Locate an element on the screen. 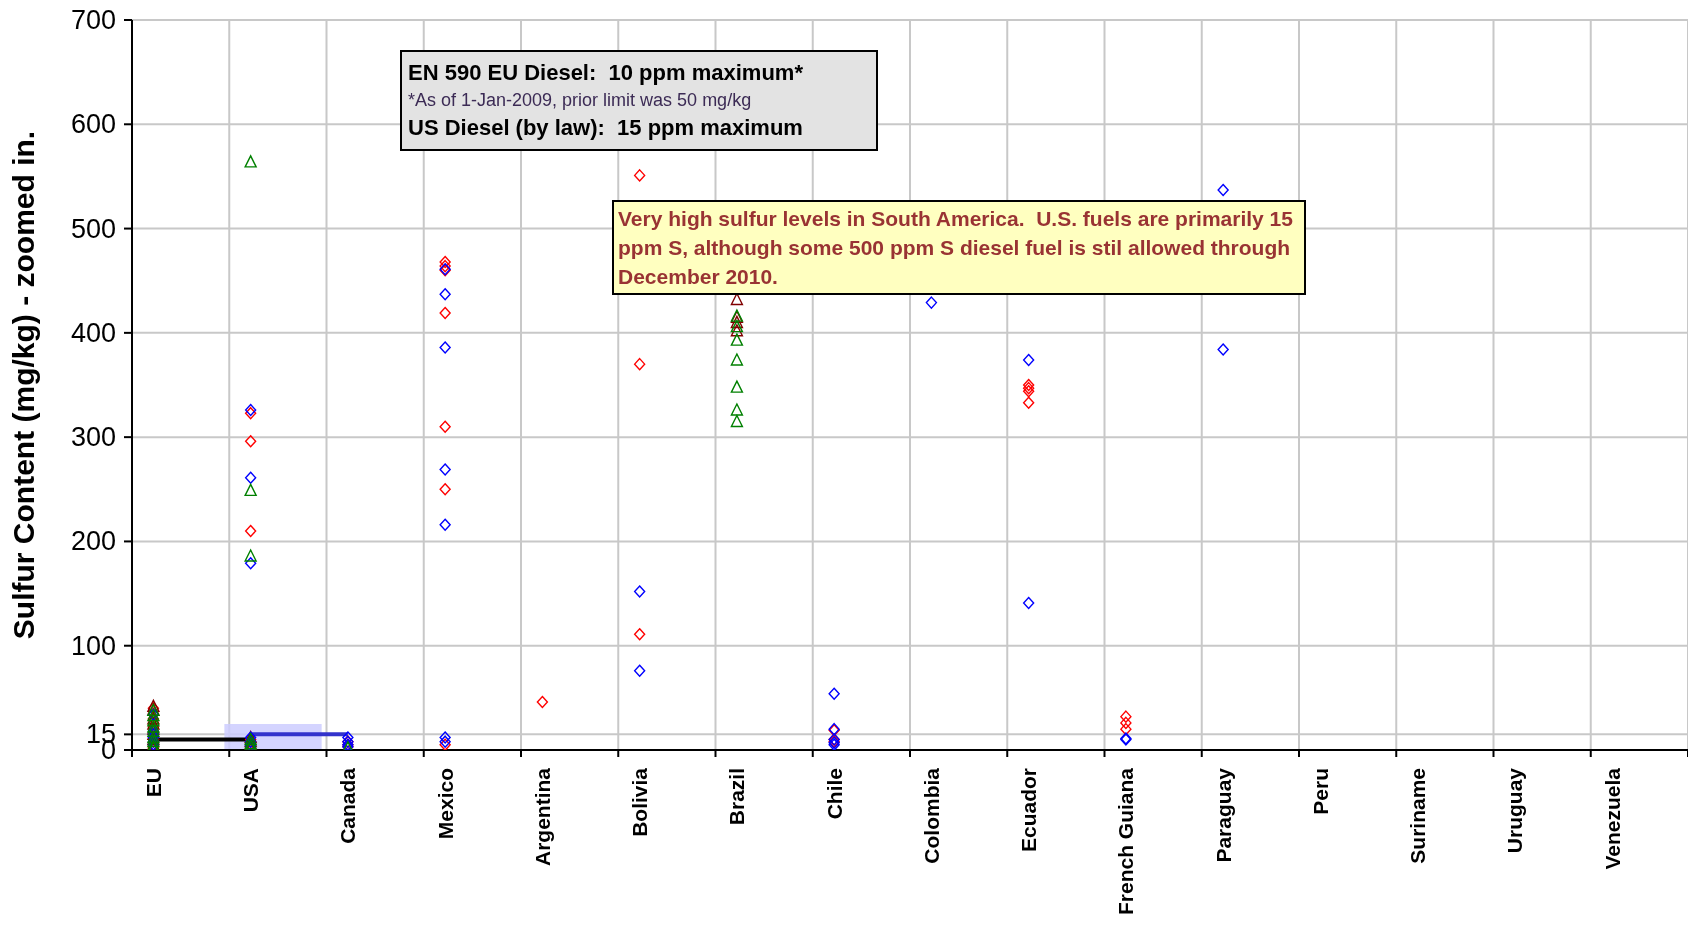 This screenshot has height=943, width=1688. note-box: EN 590 EU Diesel: 10 ppm maximum* *As of 1-Jan-2009, prior limit was 50 mg/kg US Diesel (by law): 15 ppm maximum is located at coordinates (639, 100).